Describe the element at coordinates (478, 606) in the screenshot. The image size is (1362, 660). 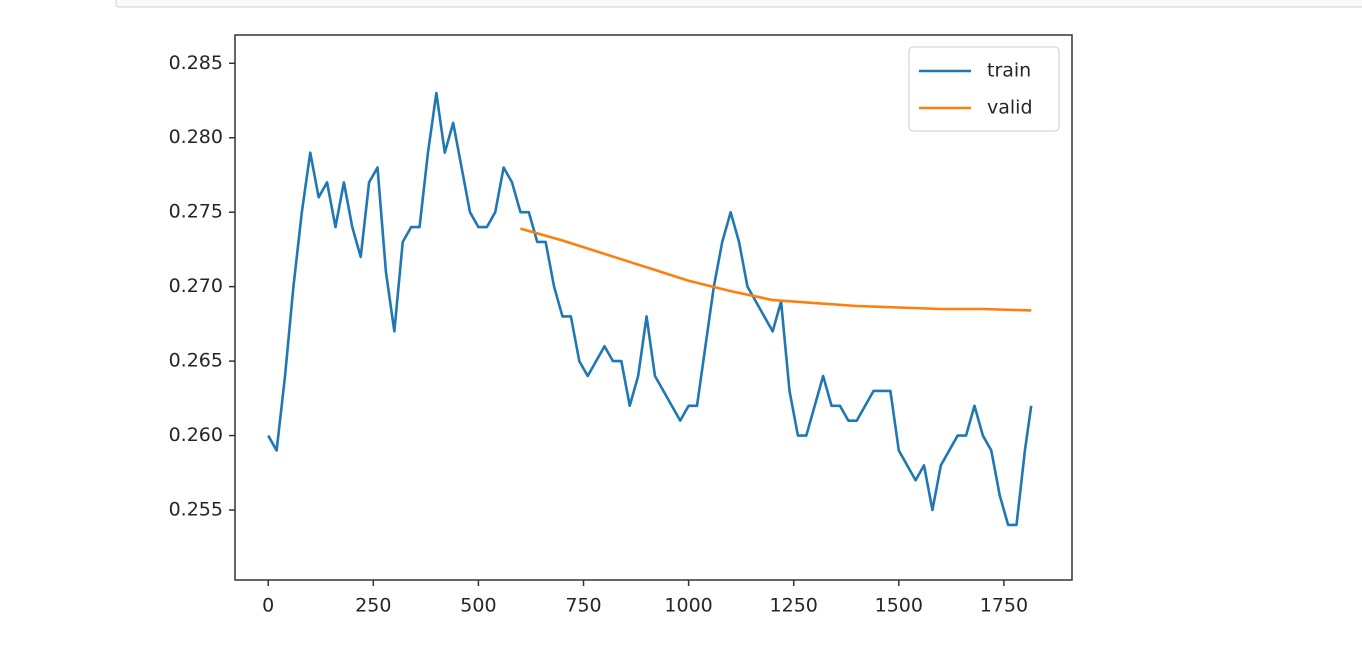
I see `x-tick-label: 500` at that location.